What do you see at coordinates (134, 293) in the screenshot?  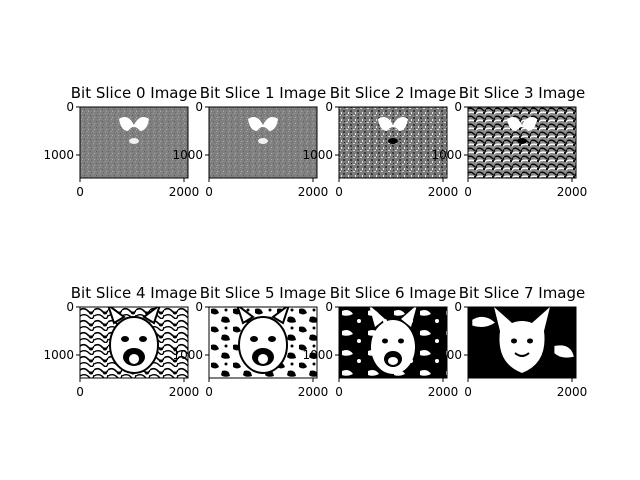 I see `panel-title: Bit Slice 4 Image` at bounding box center [134, 293].